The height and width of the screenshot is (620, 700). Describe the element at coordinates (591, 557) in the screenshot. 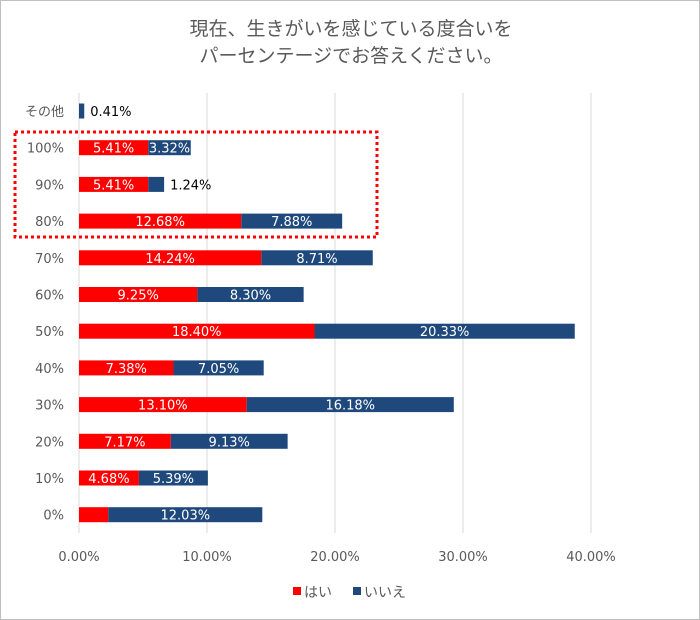

I see `x-tick-label: 40.00%` at that location.